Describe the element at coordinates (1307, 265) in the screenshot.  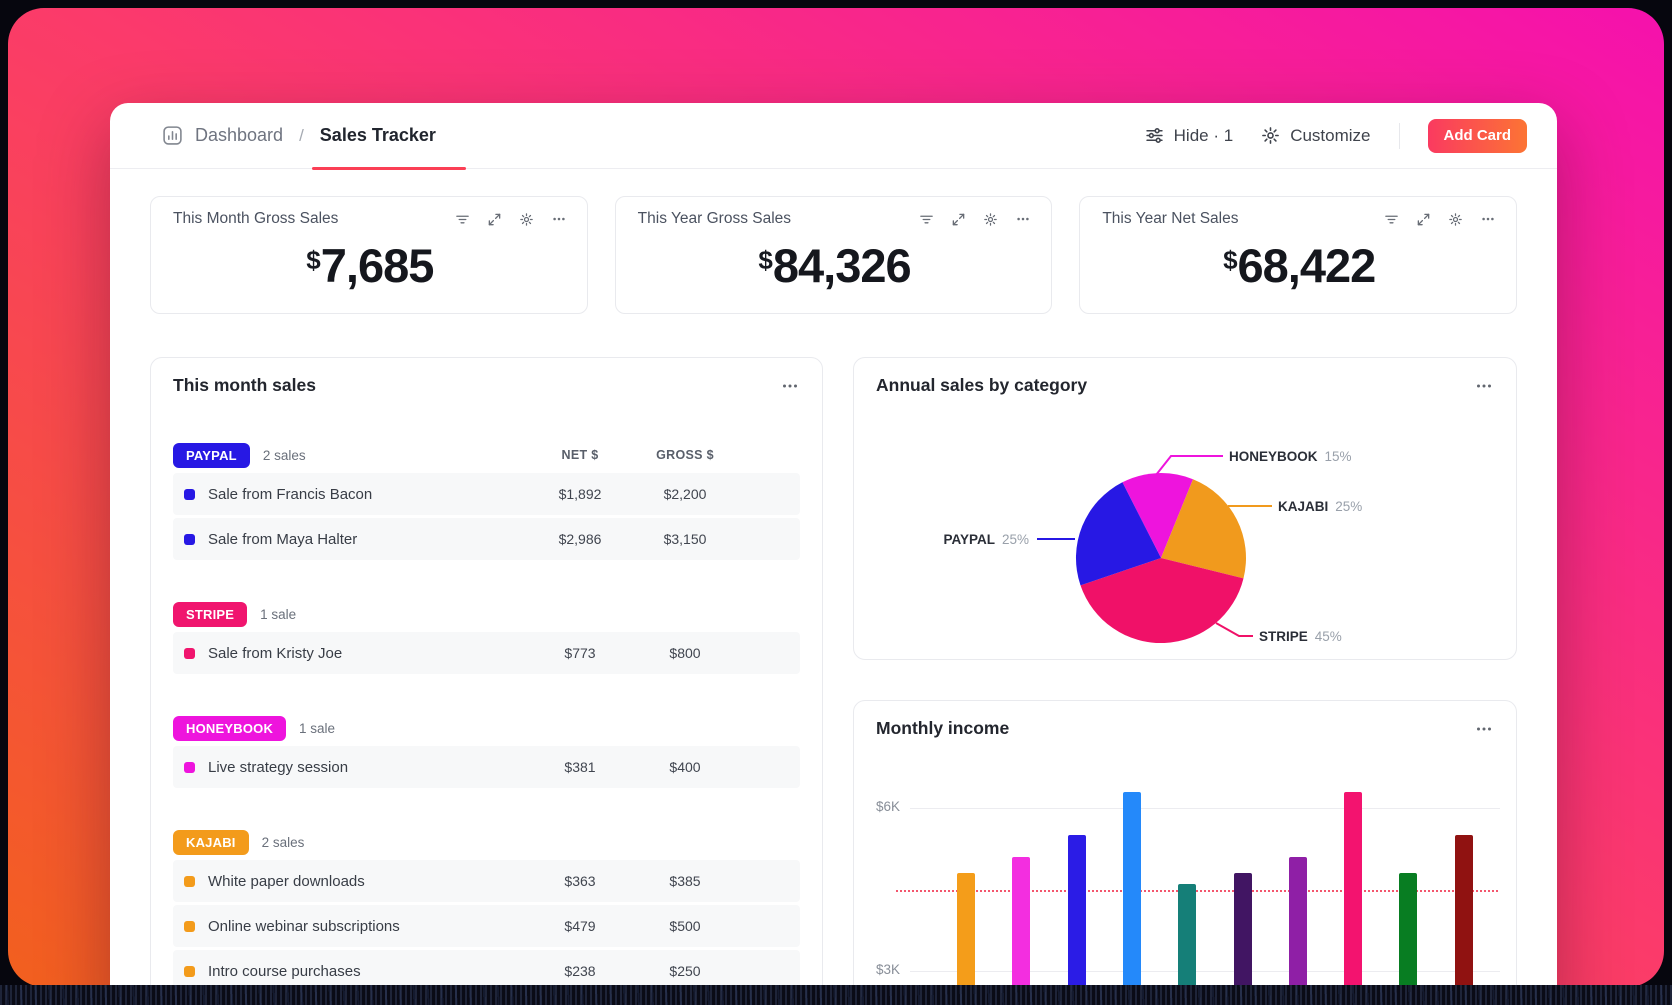
I see `stat-amount: 68,422` at that location.